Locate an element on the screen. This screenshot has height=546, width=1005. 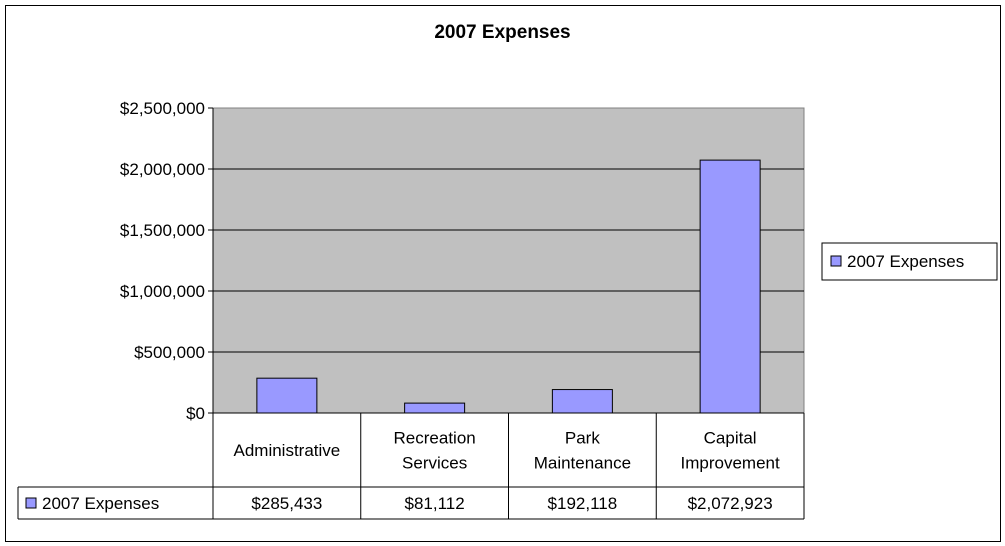
data-label: $285,433 is located at coordinates (286, 503).